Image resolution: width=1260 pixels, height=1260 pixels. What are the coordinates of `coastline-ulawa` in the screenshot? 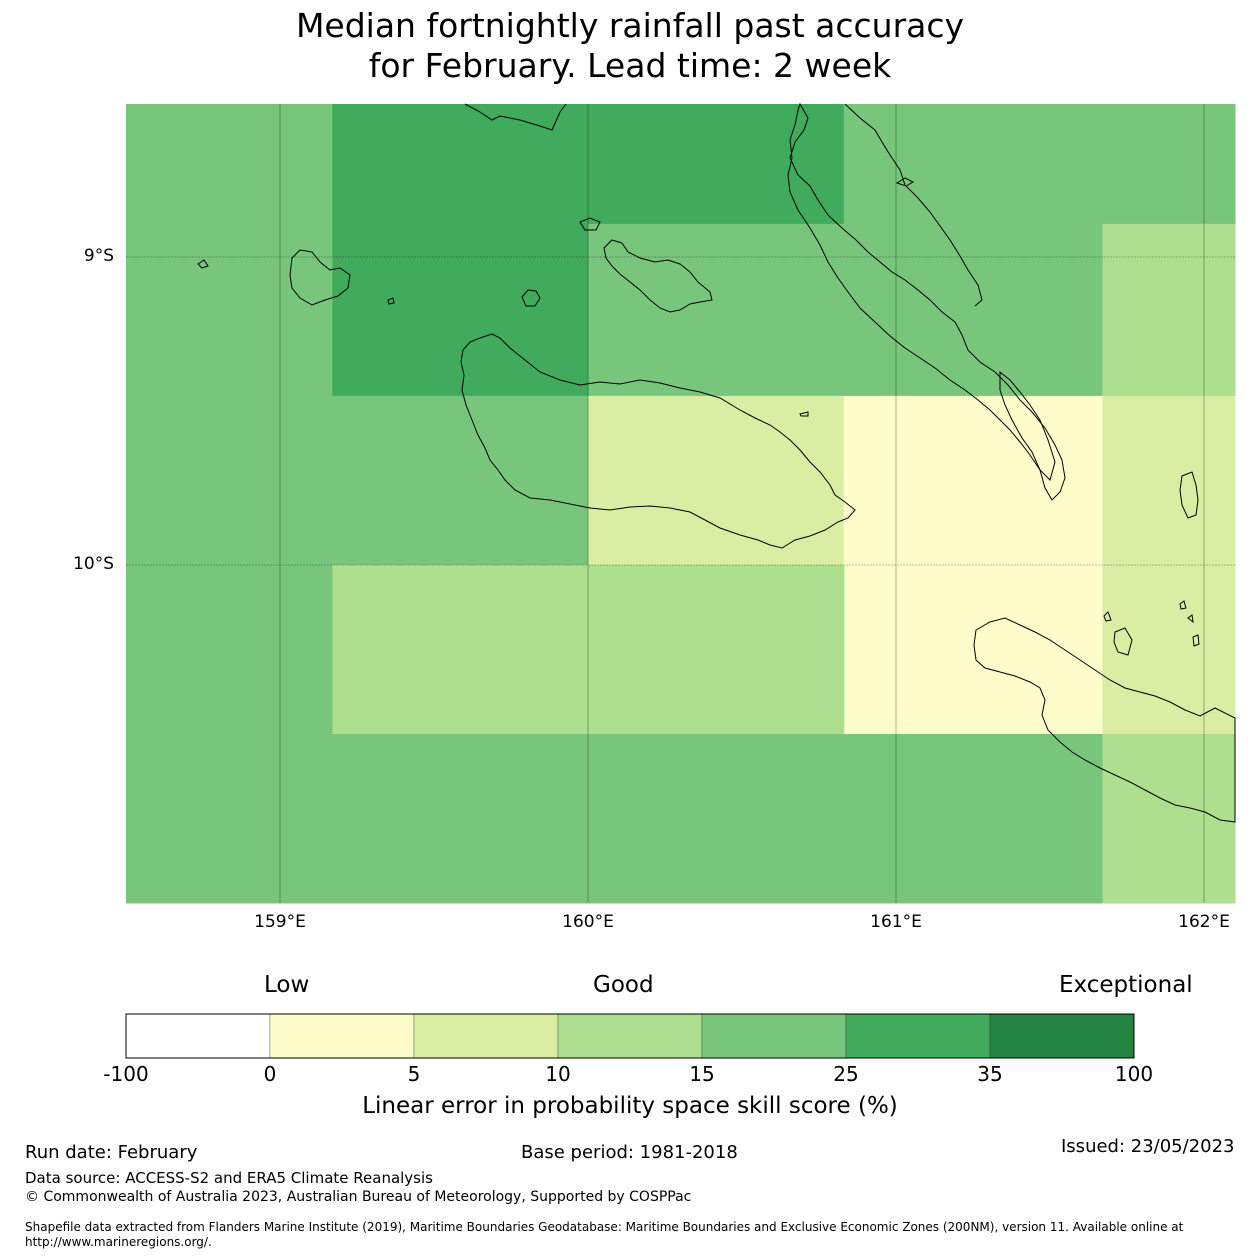 It's located at (1189, 495).